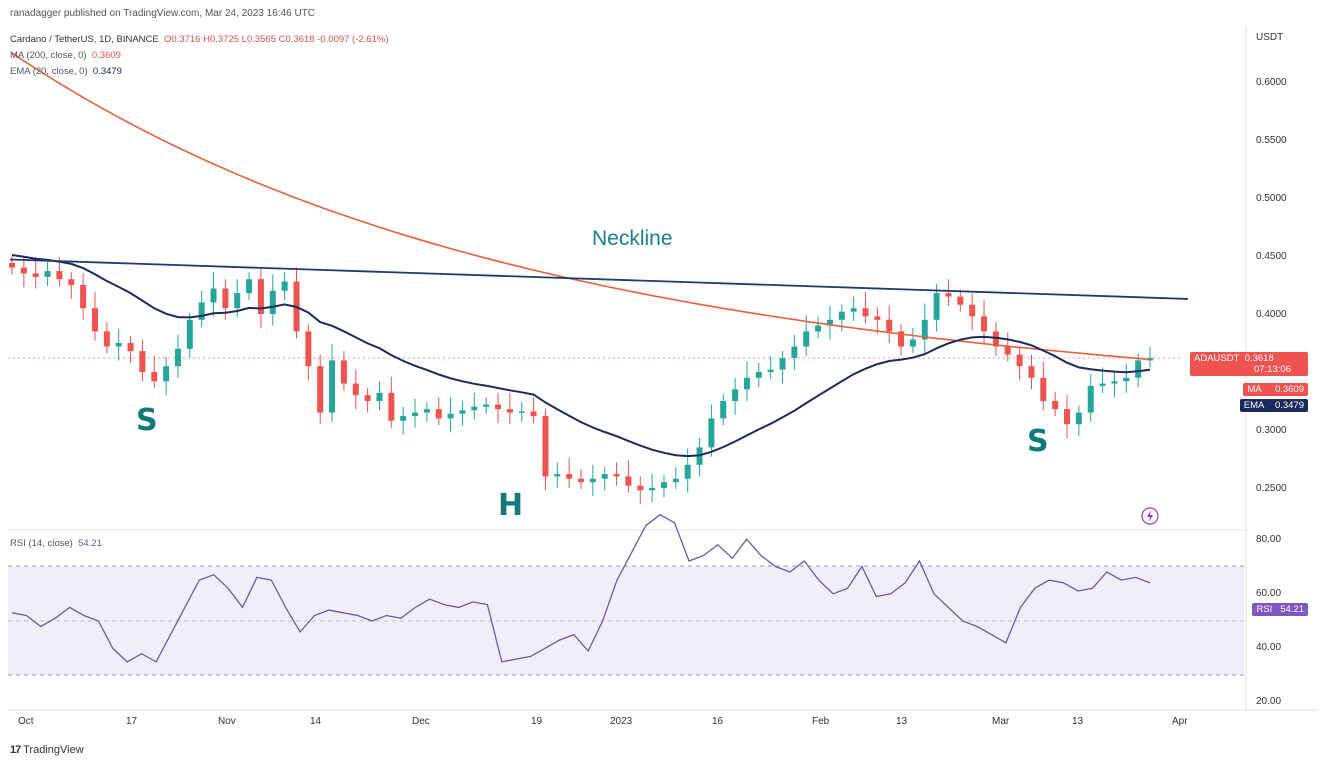  What do you see at coordinates (48, 55) in the screenshot?
I see `ma-legend-label: MA (200, close, 0)` at bounding box center [48, 55].